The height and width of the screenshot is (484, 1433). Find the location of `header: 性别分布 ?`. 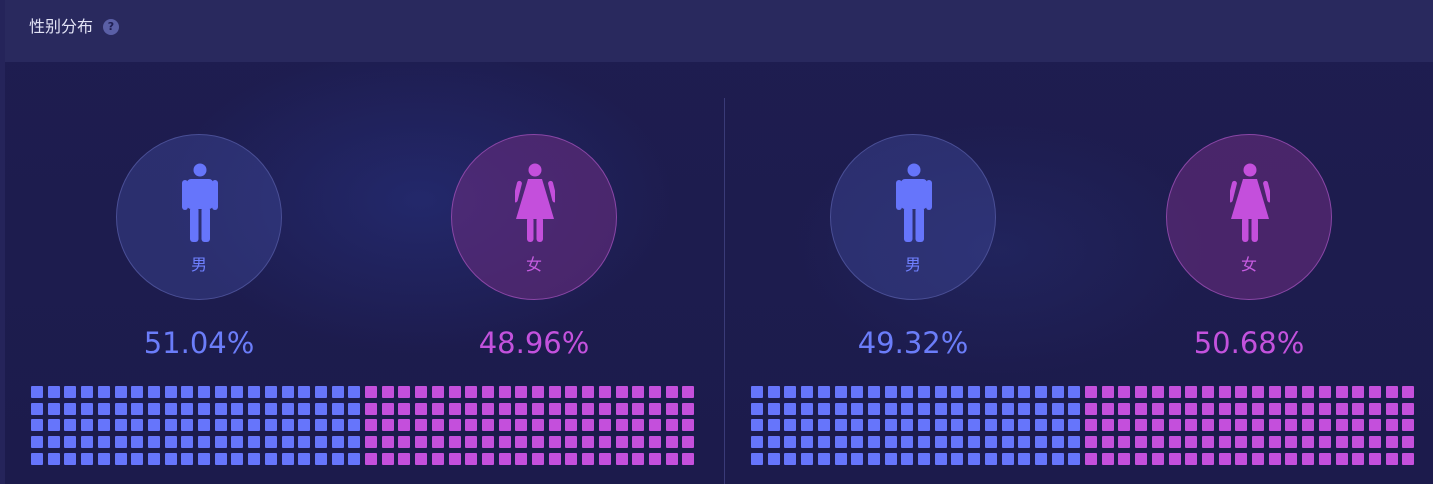

header: 性别分布 ? is located at coordinates (719, 31).